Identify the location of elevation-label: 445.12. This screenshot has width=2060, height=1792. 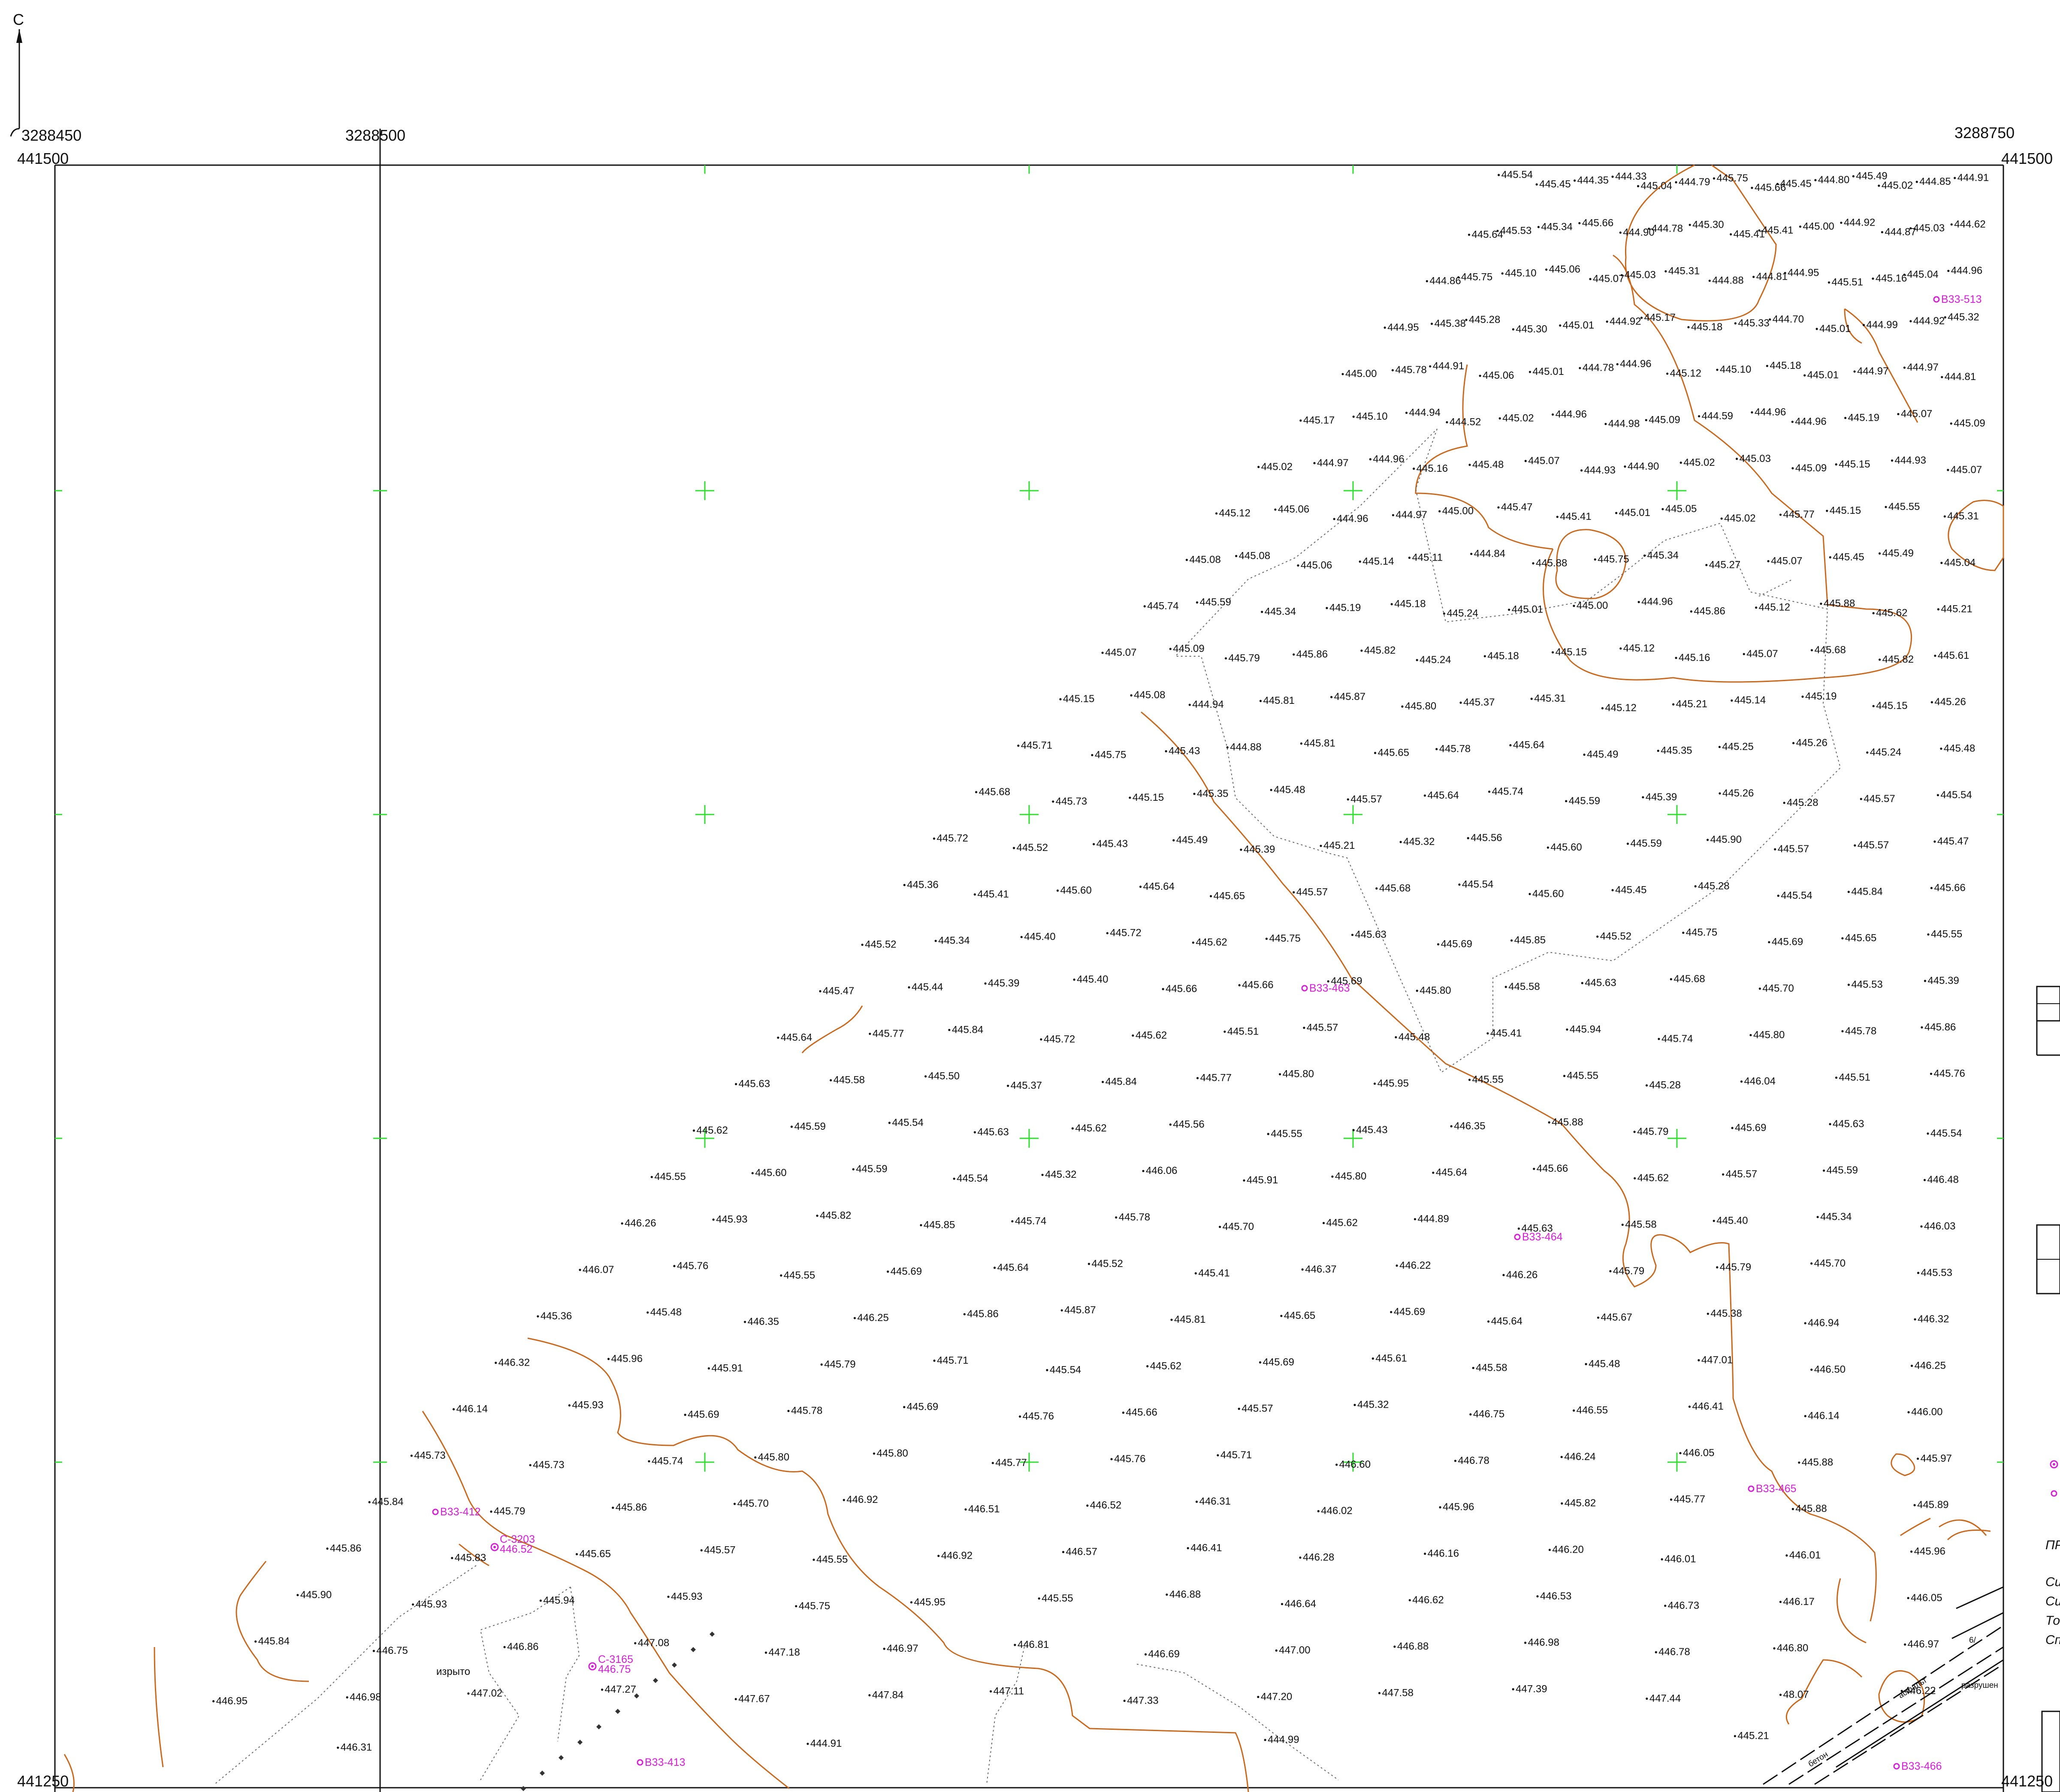
(1685, 373).